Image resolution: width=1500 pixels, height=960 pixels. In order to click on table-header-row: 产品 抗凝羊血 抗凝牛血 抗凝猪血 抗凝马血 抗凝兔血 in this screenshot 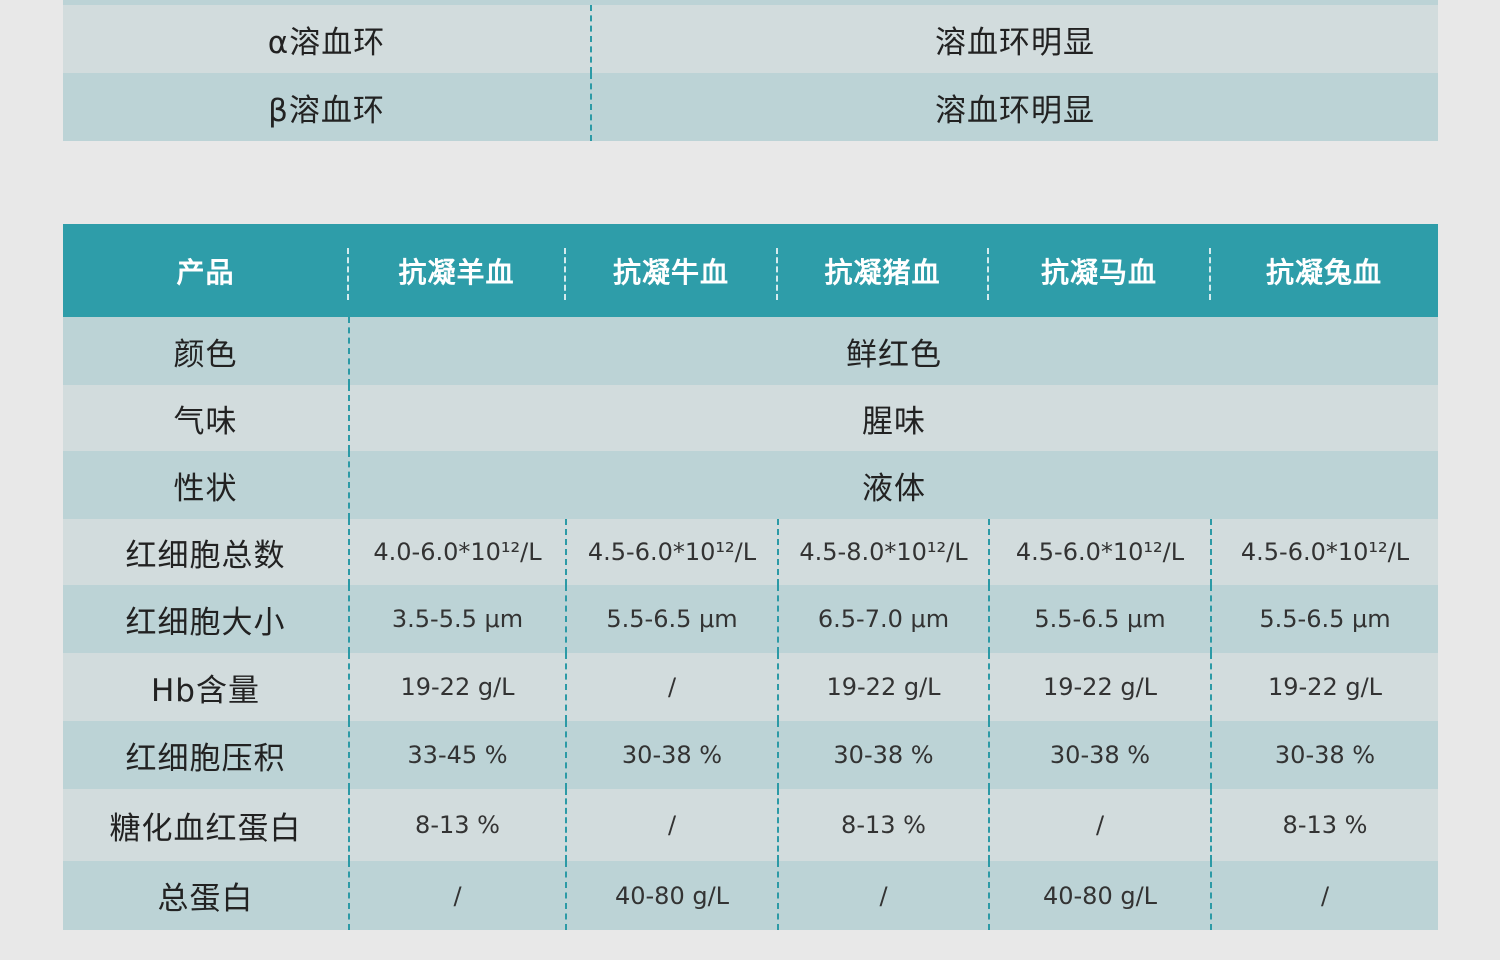, I will do `click(750, 270)`.